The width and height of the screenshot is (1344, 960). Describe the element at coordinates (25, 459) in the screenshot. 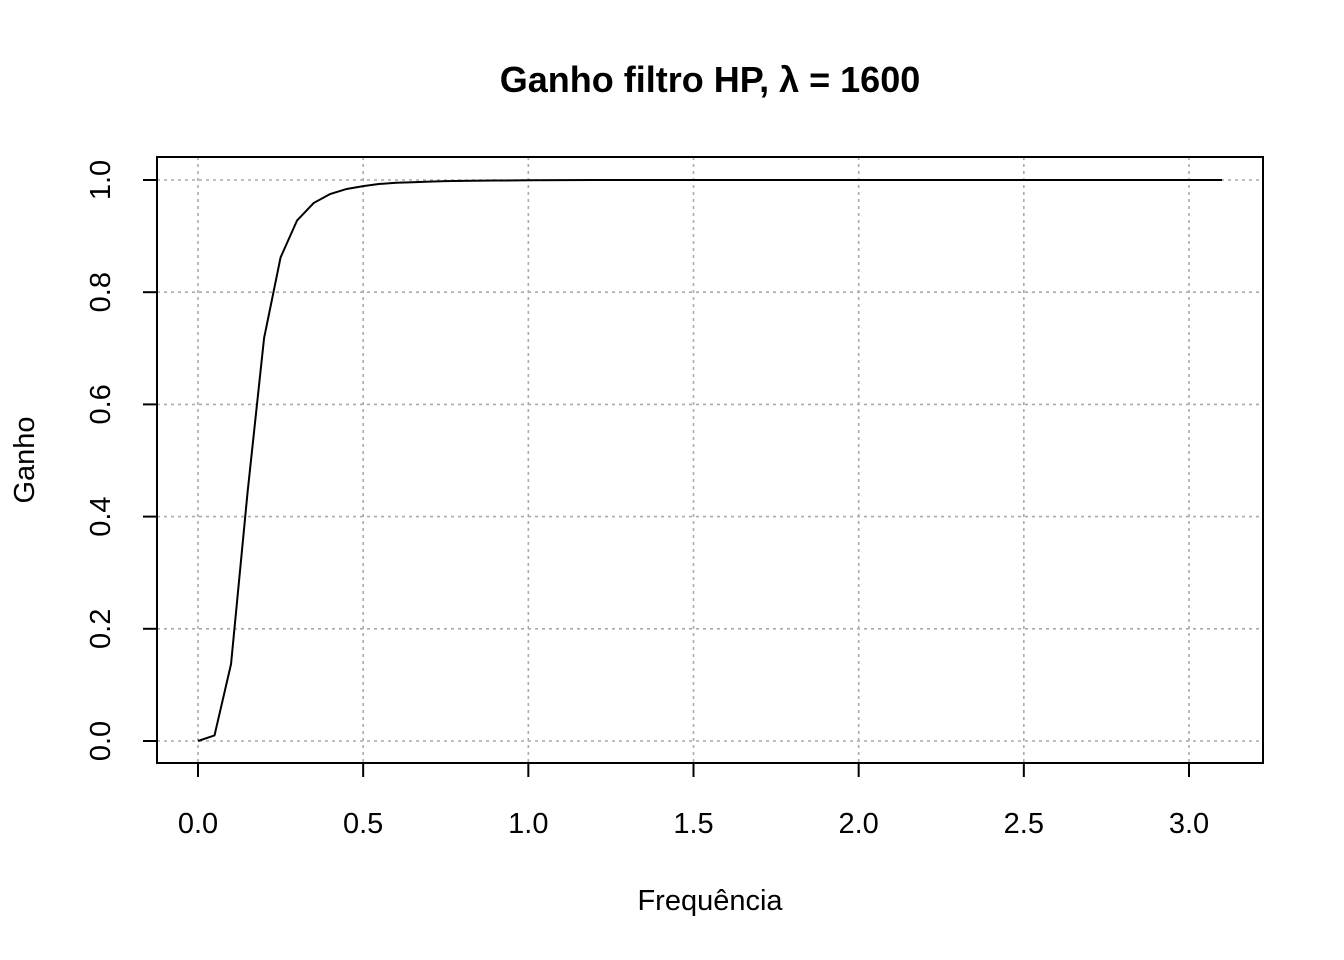

I see `y-axis-label: Ganho` at that location.